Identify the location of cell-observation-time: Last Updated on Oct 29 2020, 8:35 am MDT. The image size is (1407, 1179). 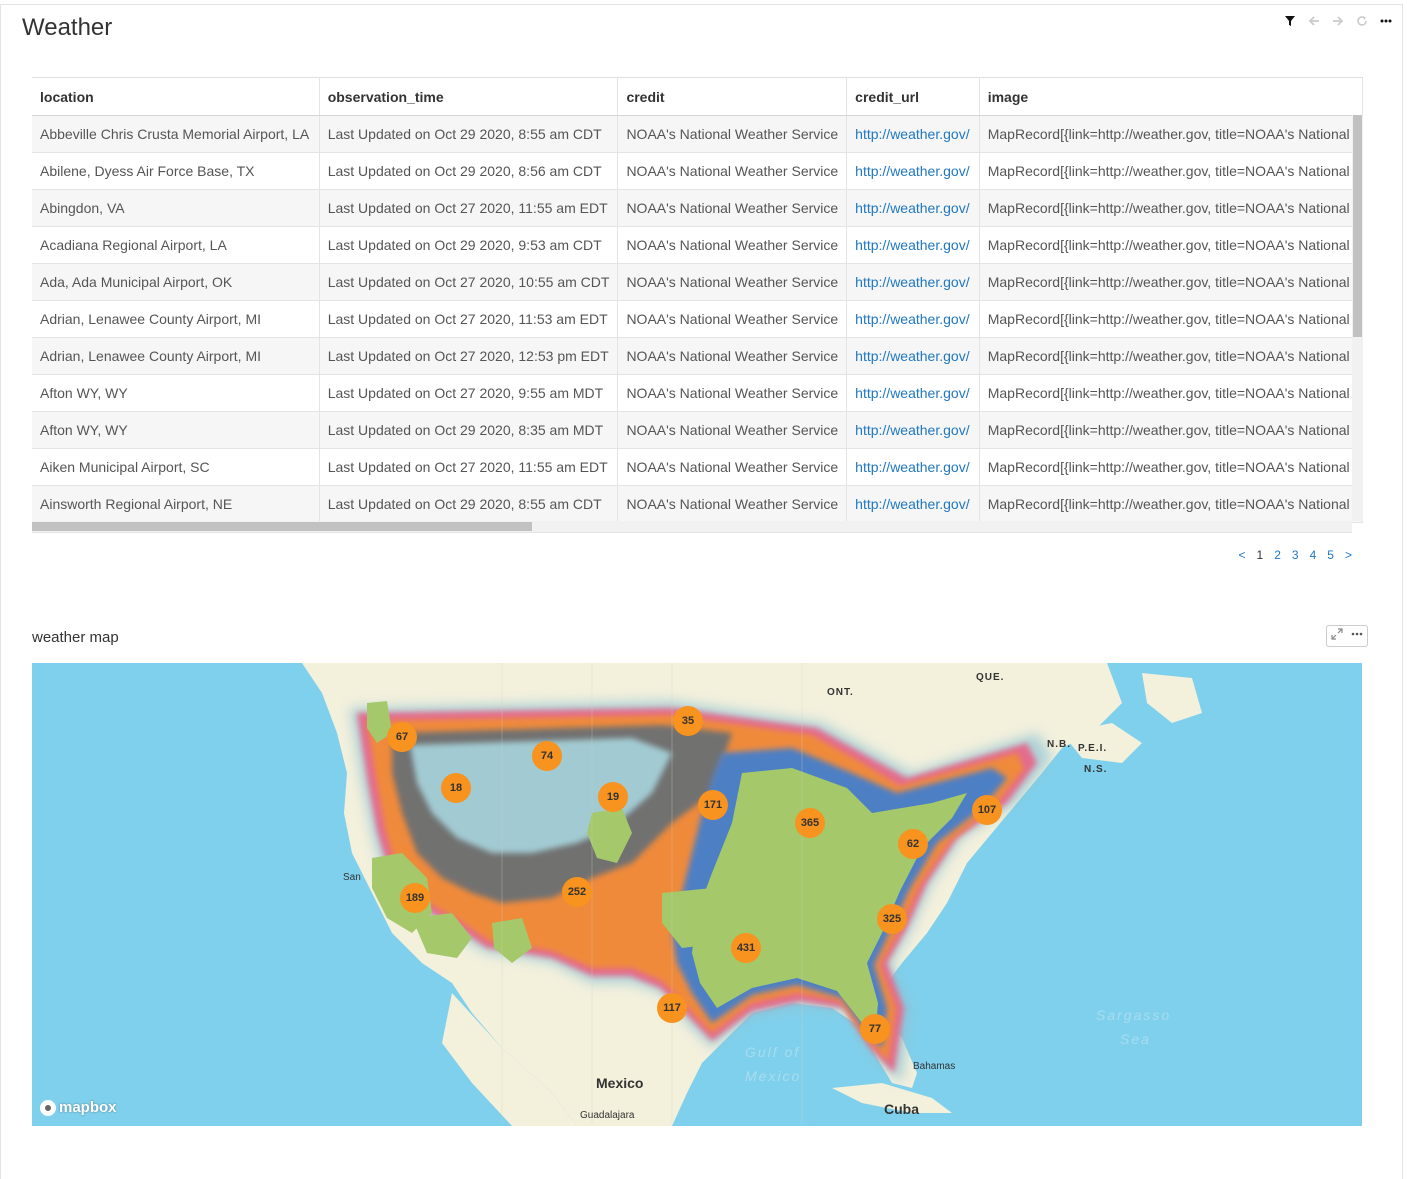
(469, 430).